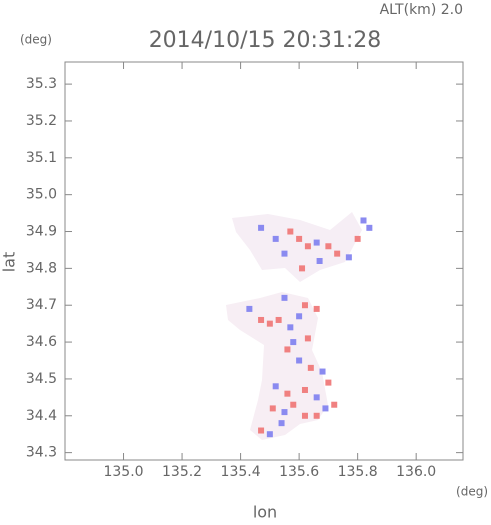  I want to click on y-axis-label: lat, so click(9, 262).